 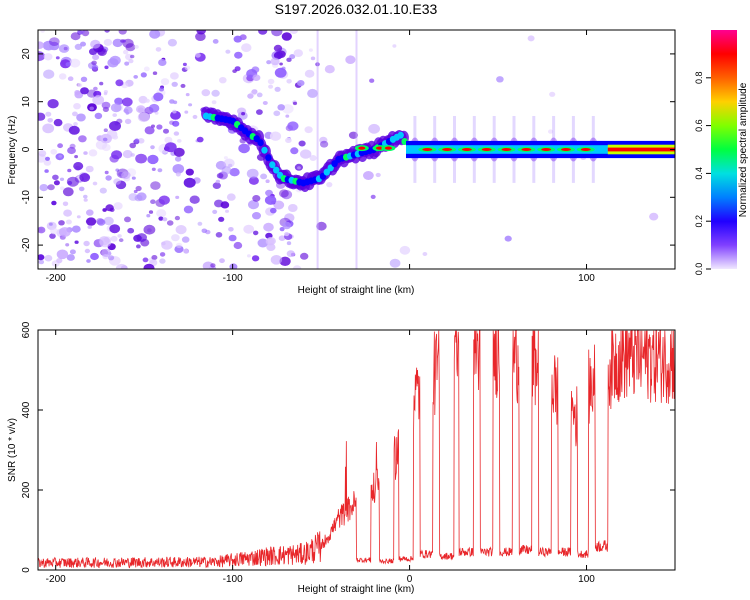 I want to click on x-tick-label: 100, so click(x=586, y=278).